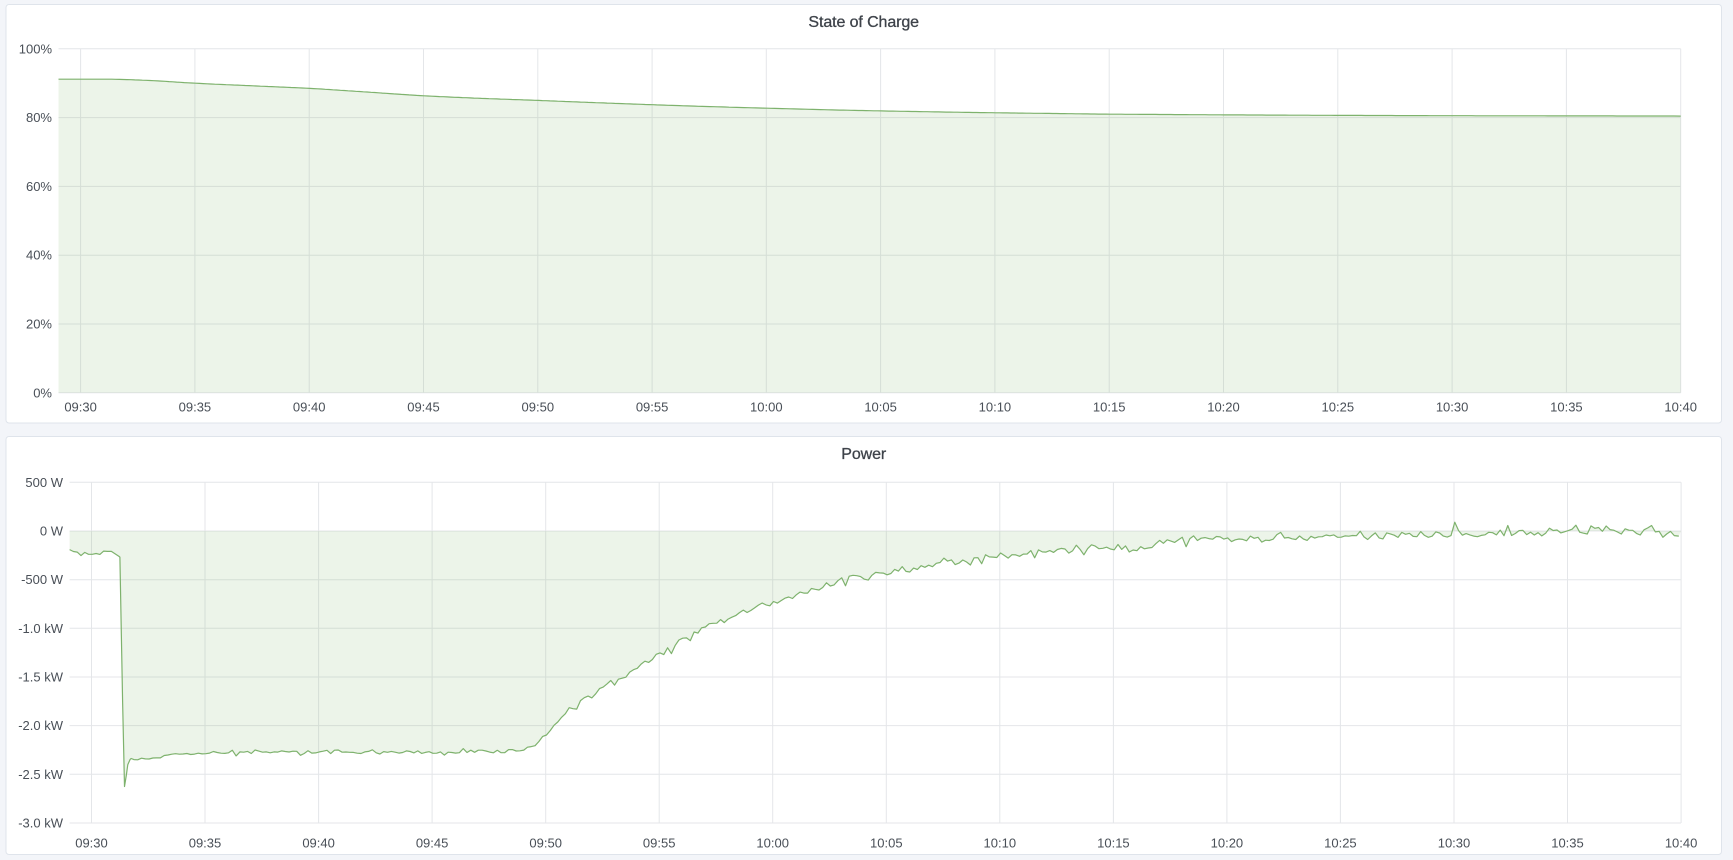  What do you see at coordinates (39, 255) in the screenshot?
I see `svg-text: 40%` at bounding box center [39, 255].